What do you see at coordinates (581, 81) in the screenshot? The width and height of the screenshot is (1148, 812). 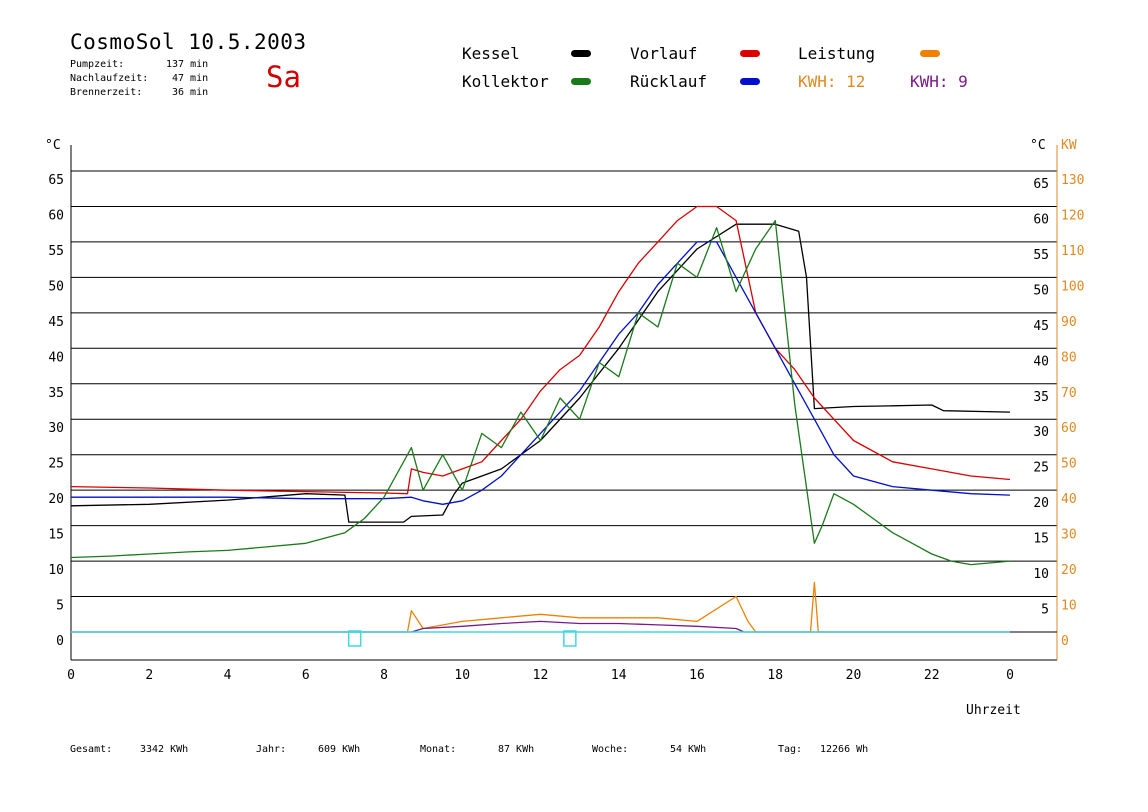 I see `legend-swatch-kollektor` at bounding box center [581, 81].